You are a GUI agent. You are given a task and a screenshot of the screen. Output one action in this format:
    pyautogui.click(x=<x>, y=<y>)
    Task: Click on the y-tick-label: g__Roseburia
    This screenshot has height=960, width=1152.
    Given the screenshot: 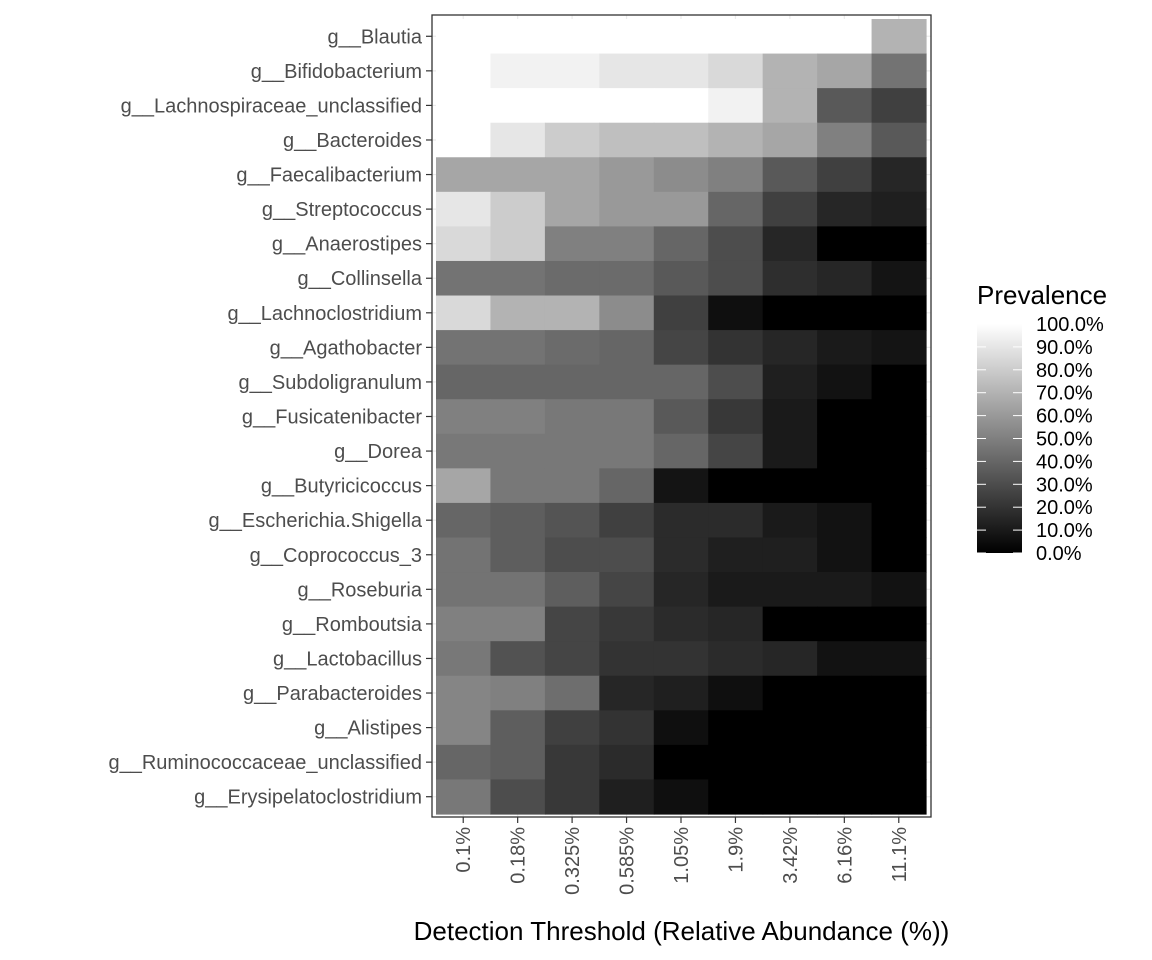 What is the action you would take?
    pyautogui.click(x=359, y=590)
    